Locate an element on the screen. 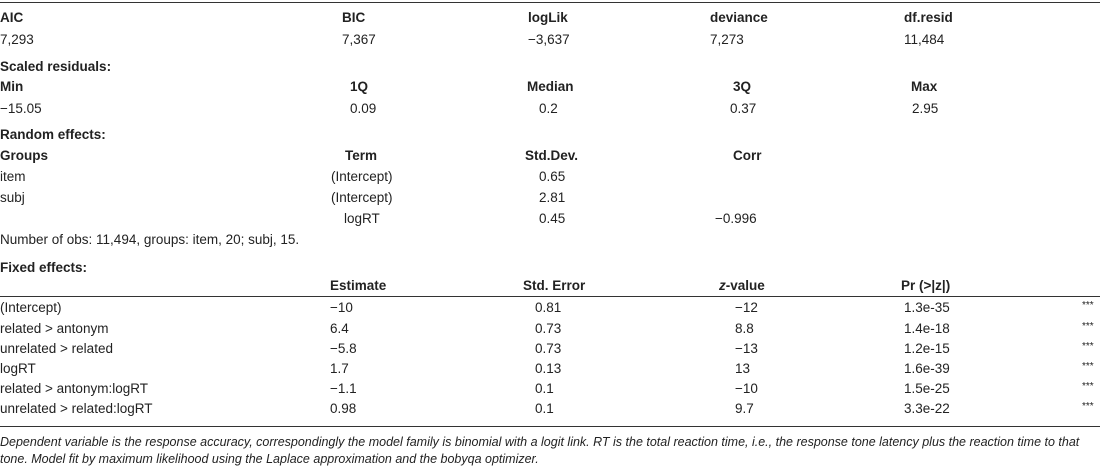 The width and height of the screenshot is (1100, 468). fixed-effects-row: related > antonym 6.4 0.73 8.8 1.4e-18 *** is located at coordinates (550, 328).